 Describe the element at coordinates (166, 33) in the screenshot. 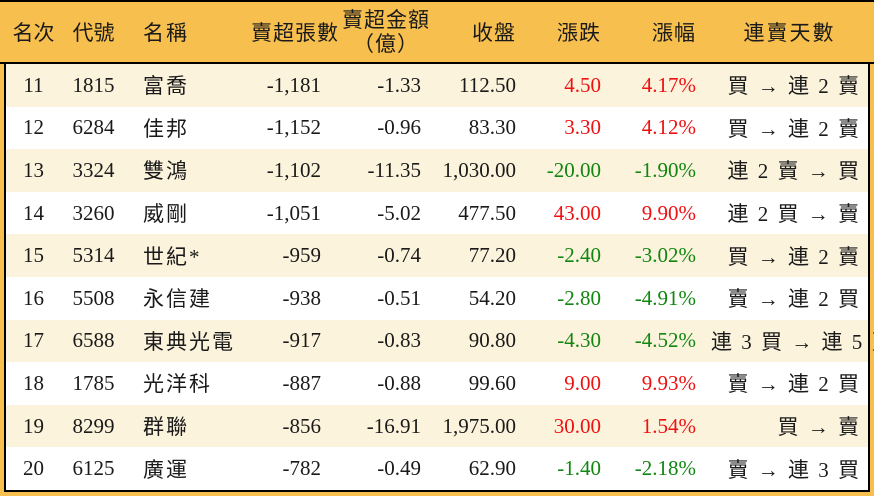

I see `header-name: 名稱` at that location.